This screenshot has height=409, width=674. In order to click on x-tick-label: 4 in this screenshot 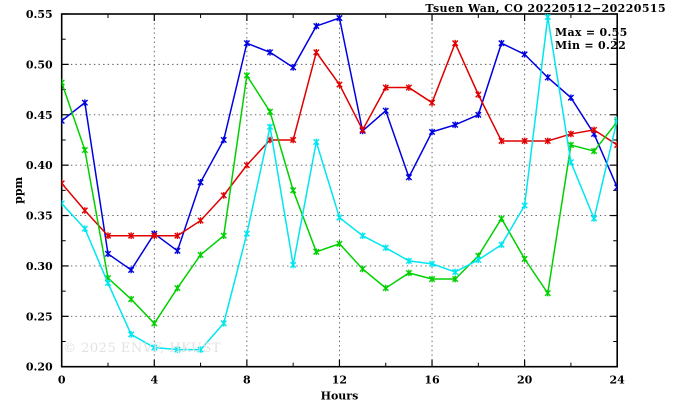, I will do `click(154, 380)`.